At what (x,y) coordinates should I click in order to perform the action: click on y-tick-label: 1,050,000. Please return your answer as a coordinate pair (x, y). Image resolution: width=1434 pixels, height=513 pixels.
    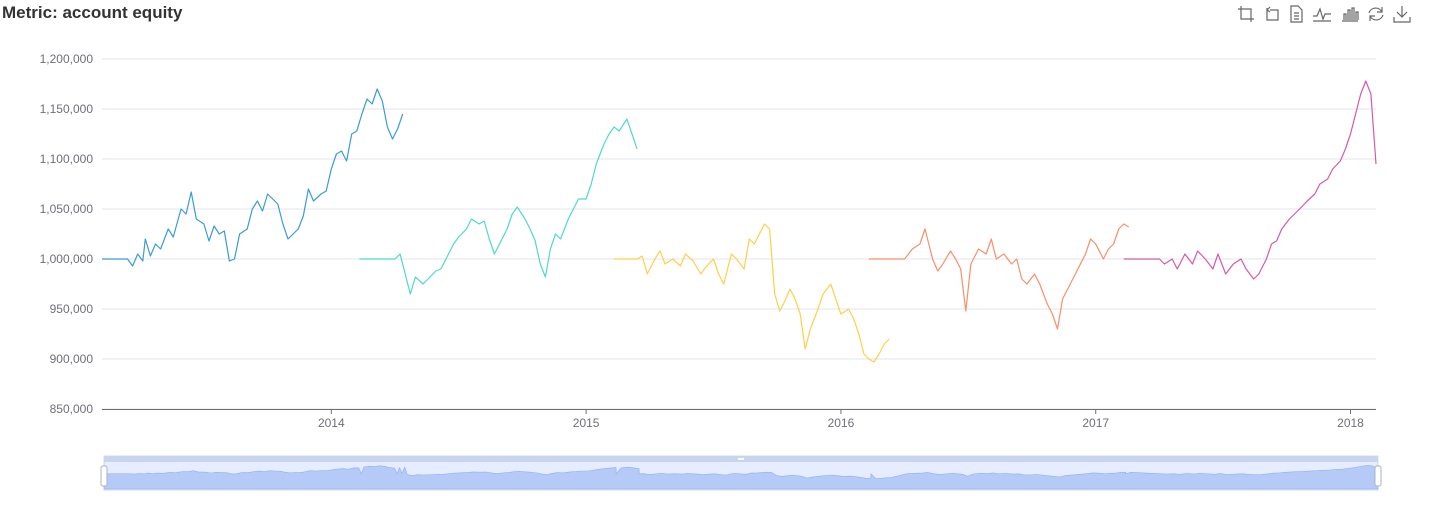
    Looking at the image, I should click on (67, 209).